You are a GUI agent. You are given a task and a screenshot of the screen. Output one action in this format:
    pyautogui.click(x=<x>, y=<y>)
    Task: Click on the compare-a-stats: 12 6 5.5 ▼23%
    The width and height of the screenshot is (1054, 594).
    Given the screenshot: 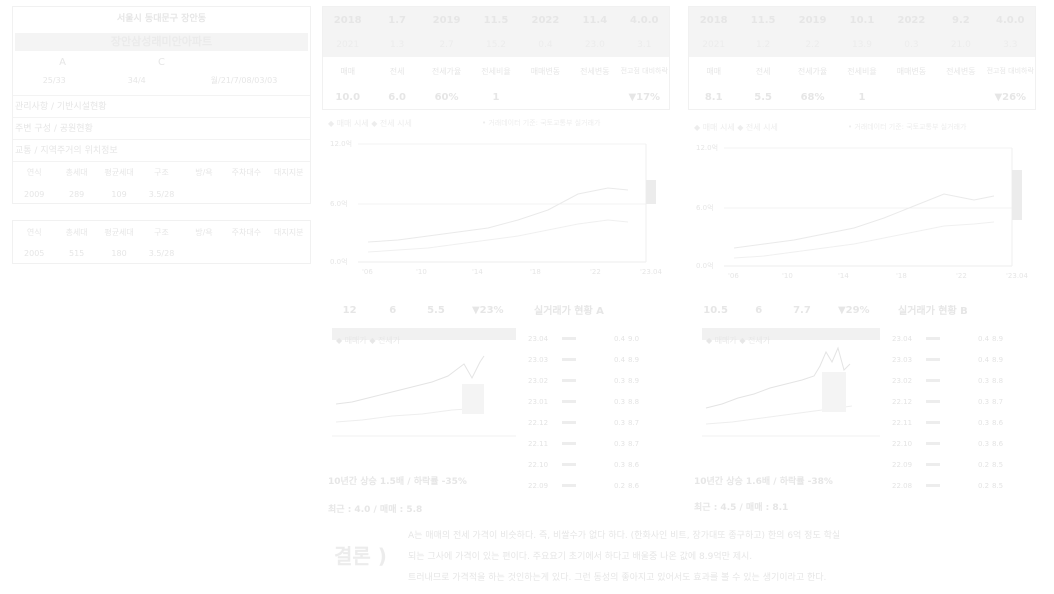 What is the action you would take?
    pyautogui.click(x=423, y=310)
    